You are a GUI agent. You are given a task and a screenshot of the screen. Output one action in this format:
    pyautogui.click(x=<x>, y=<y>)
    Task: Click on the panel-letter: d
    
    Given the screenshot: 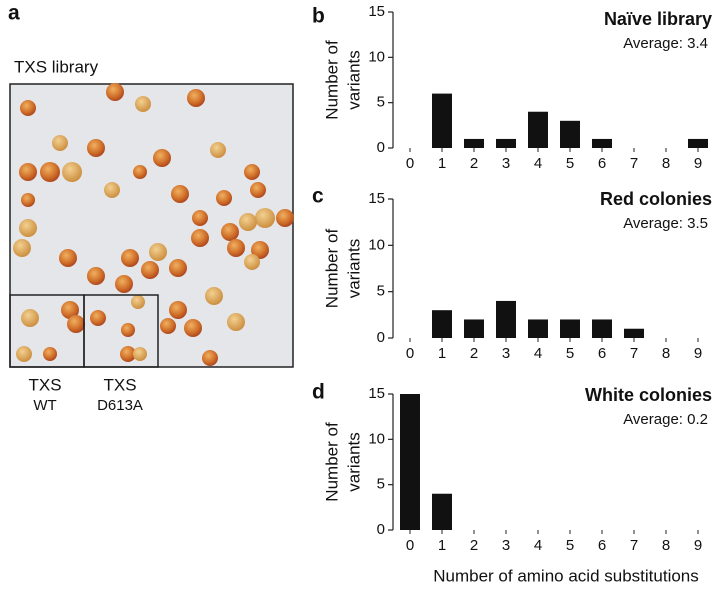 What is the action you would take?
    pyautogui.click(x=318, y=392)
    